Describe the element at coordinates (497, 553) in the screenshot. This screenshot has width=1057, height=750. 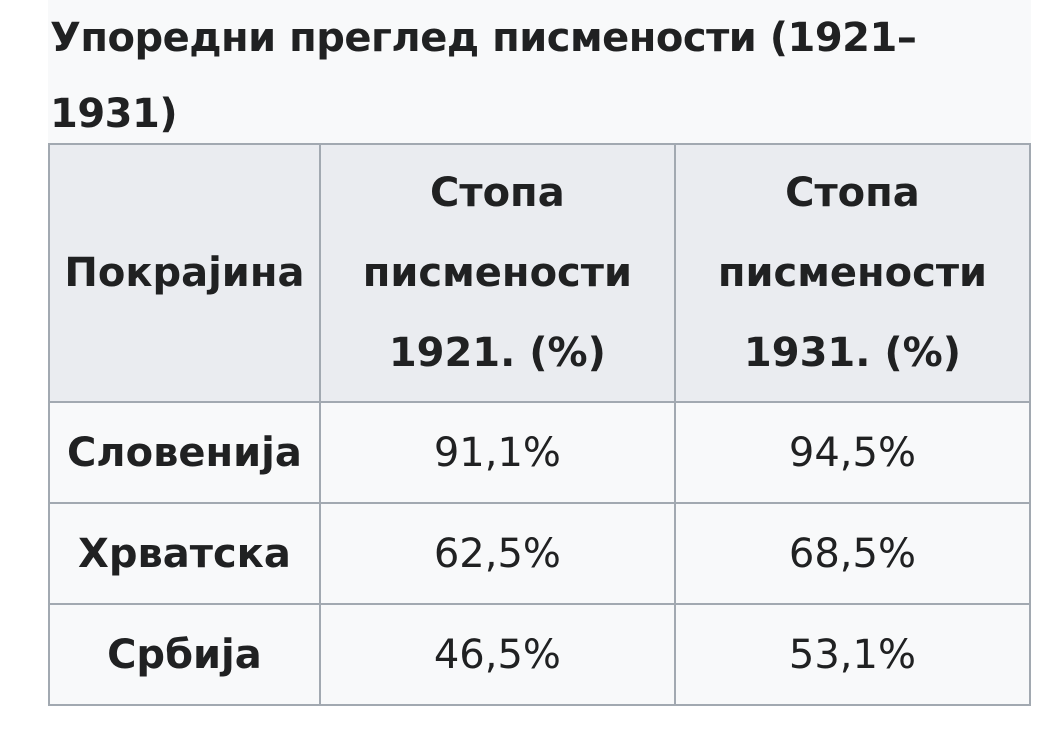
I see `table-cell: 62,5%` at that location.